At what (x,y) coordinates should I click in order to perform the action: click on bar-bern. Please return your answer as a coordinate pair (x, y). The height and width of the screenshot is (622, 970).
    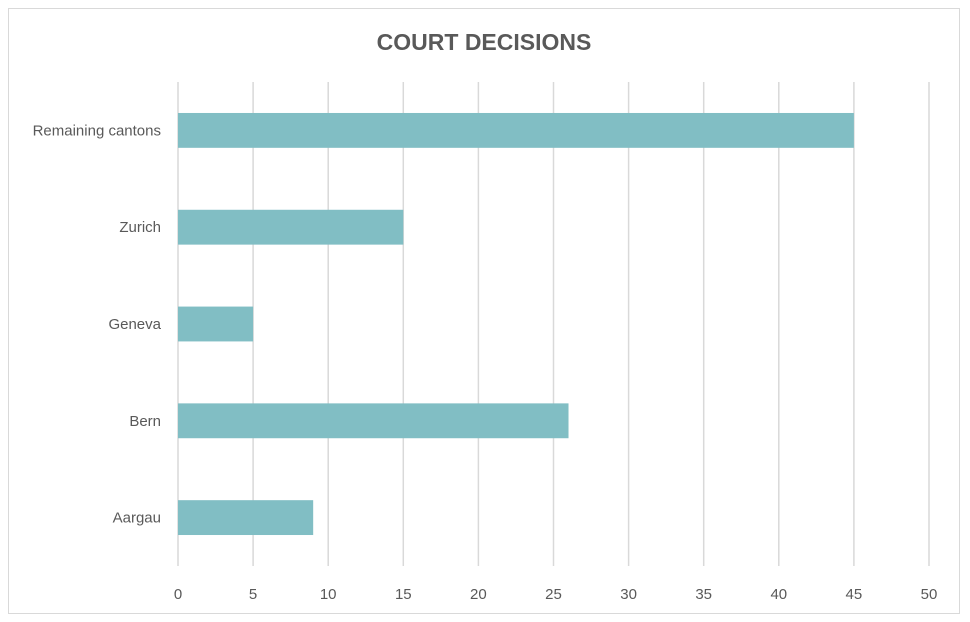
    Looking at the image, I should click on (373, 420).